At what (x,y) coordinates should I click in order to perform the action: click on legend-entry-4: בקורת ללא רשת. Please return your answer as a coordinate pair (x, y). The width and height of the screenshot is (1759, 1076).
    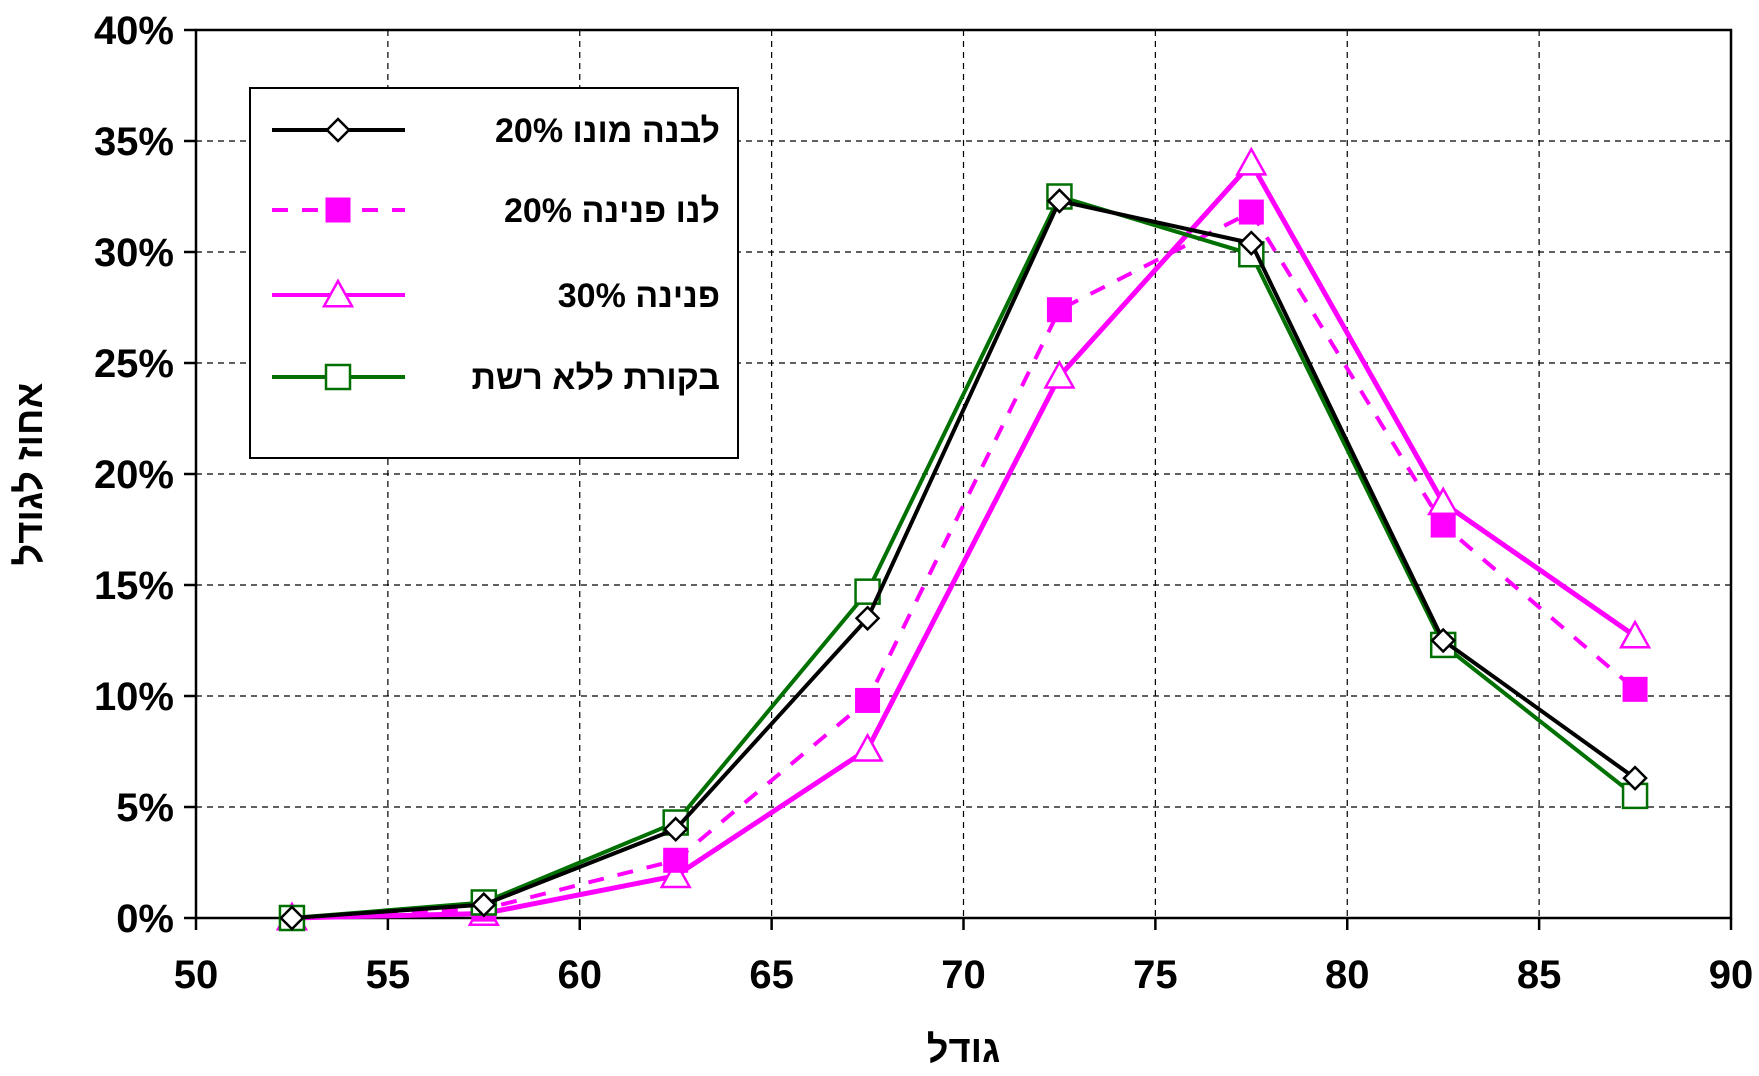
    Looking at the image, I should click on (496, 378).